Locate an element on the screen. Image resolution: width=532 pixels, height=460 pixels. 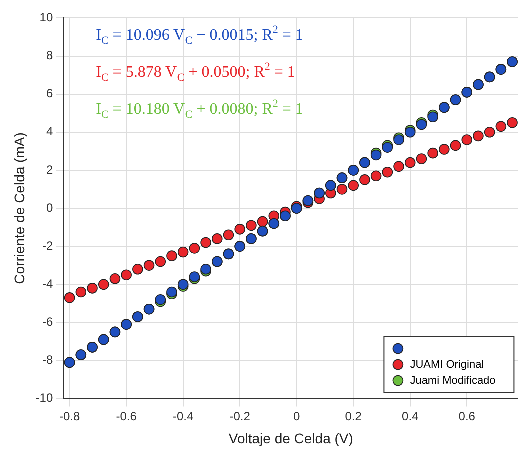
y-tick-label: 10 is located at coordinates (47, 17).